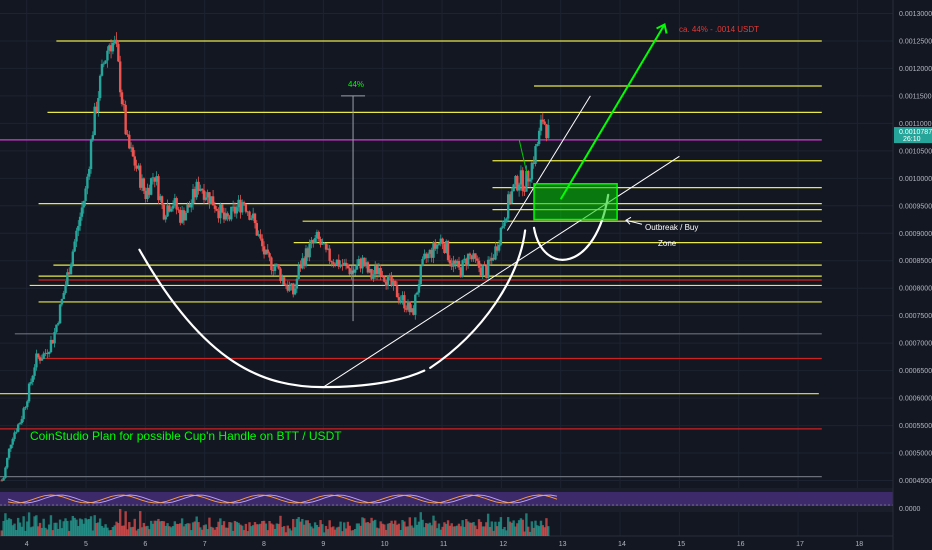  Describe the element at coordinates (915, 14) in the screenshot. I see `price-tick-label: 0.0013000` at that location.